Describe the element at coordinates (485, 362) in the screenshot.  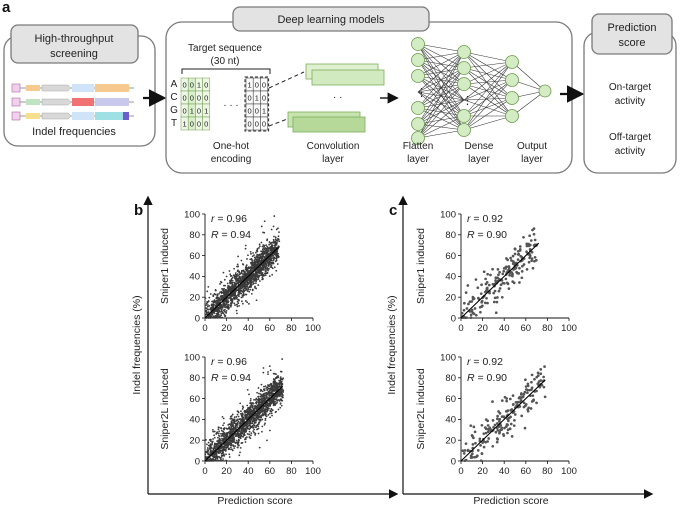
I see `stat-r: r = 0.92` at that location.